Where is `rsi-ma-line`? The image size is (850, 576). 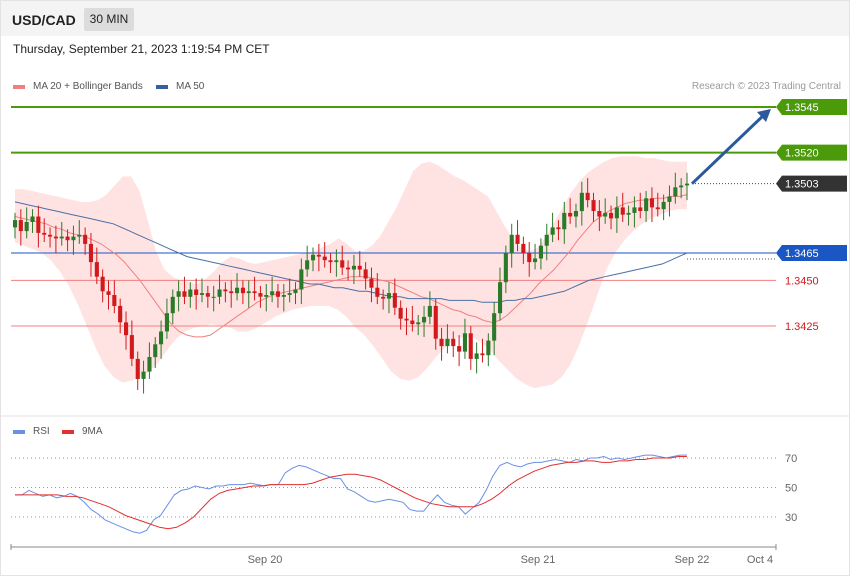
rsi-ma-line is located at coordinates (351, 493).